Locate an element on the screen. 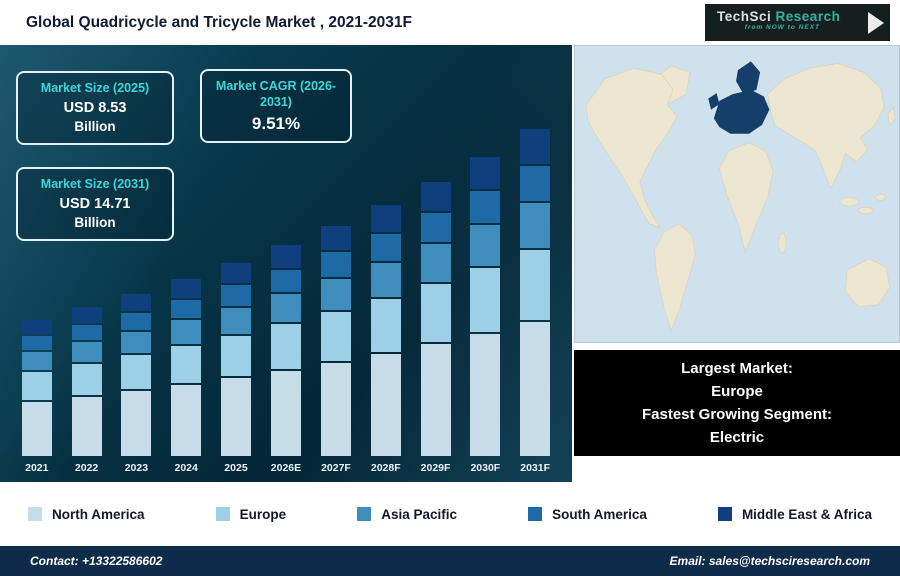  market-size-2025-label: Market Size (2025) is located at coordinates (95, 88).